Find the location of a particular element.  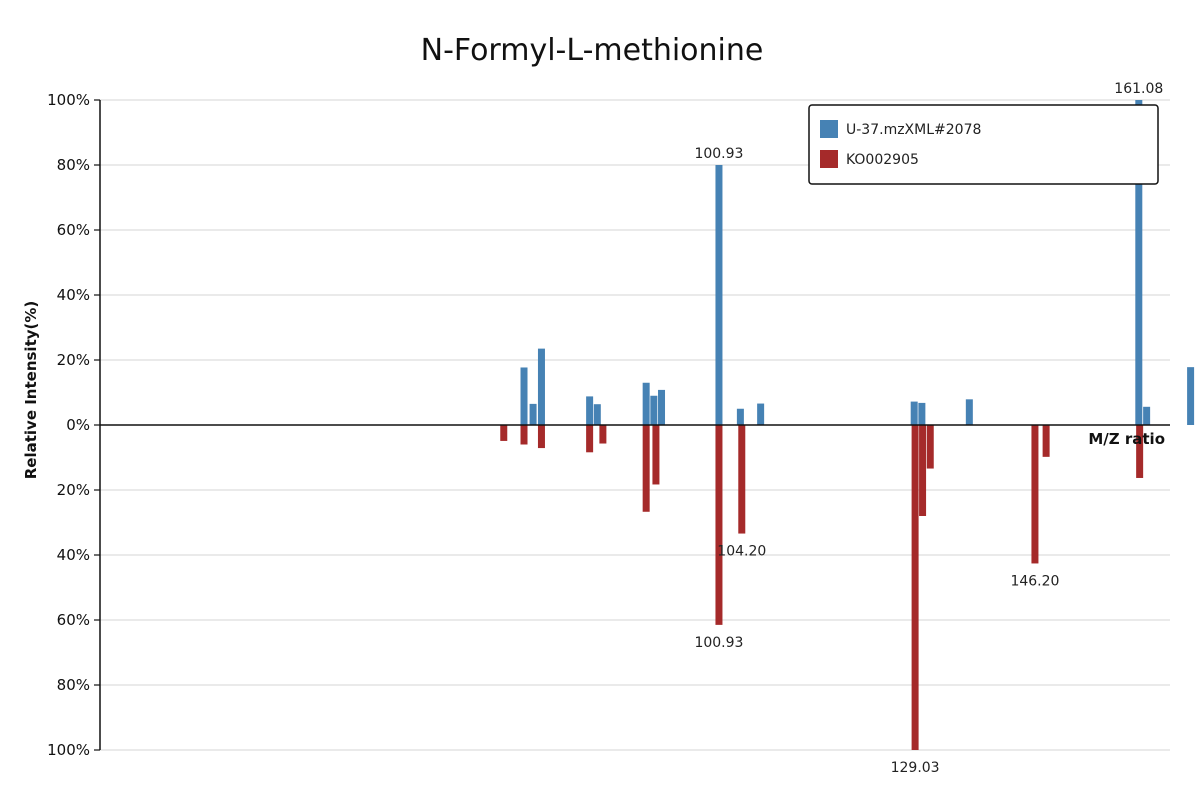

peak-label: 129.03 is located at coordinates (915, 768).